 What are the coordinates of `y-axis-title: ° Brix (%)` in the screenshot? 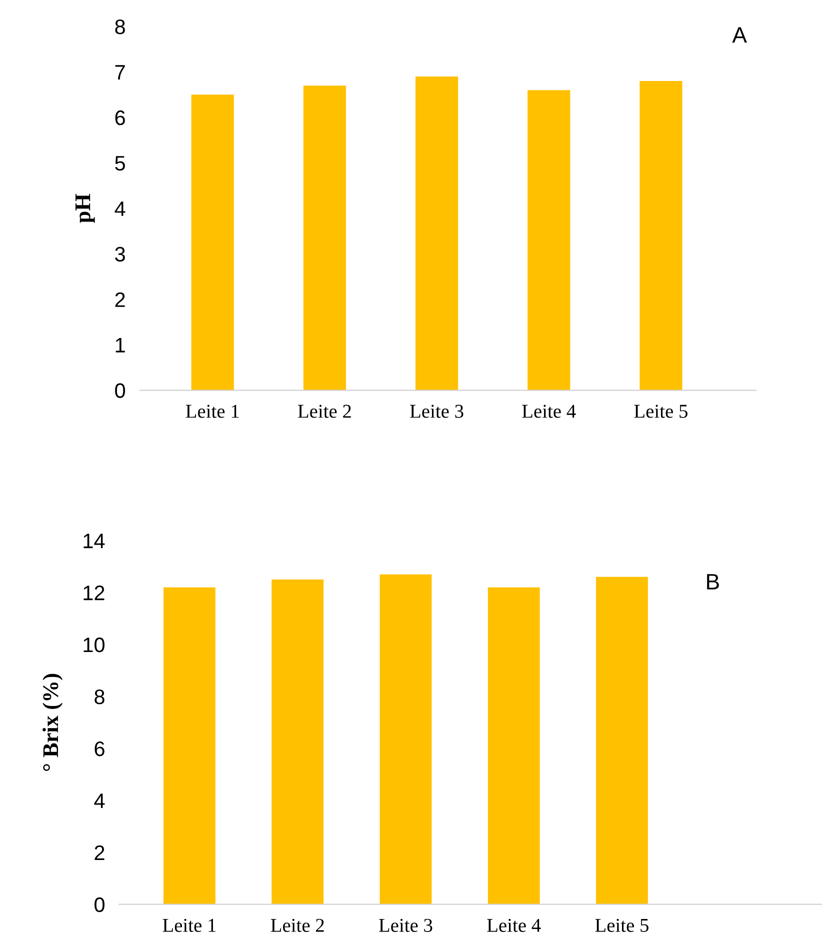 It's located at (52, 722).